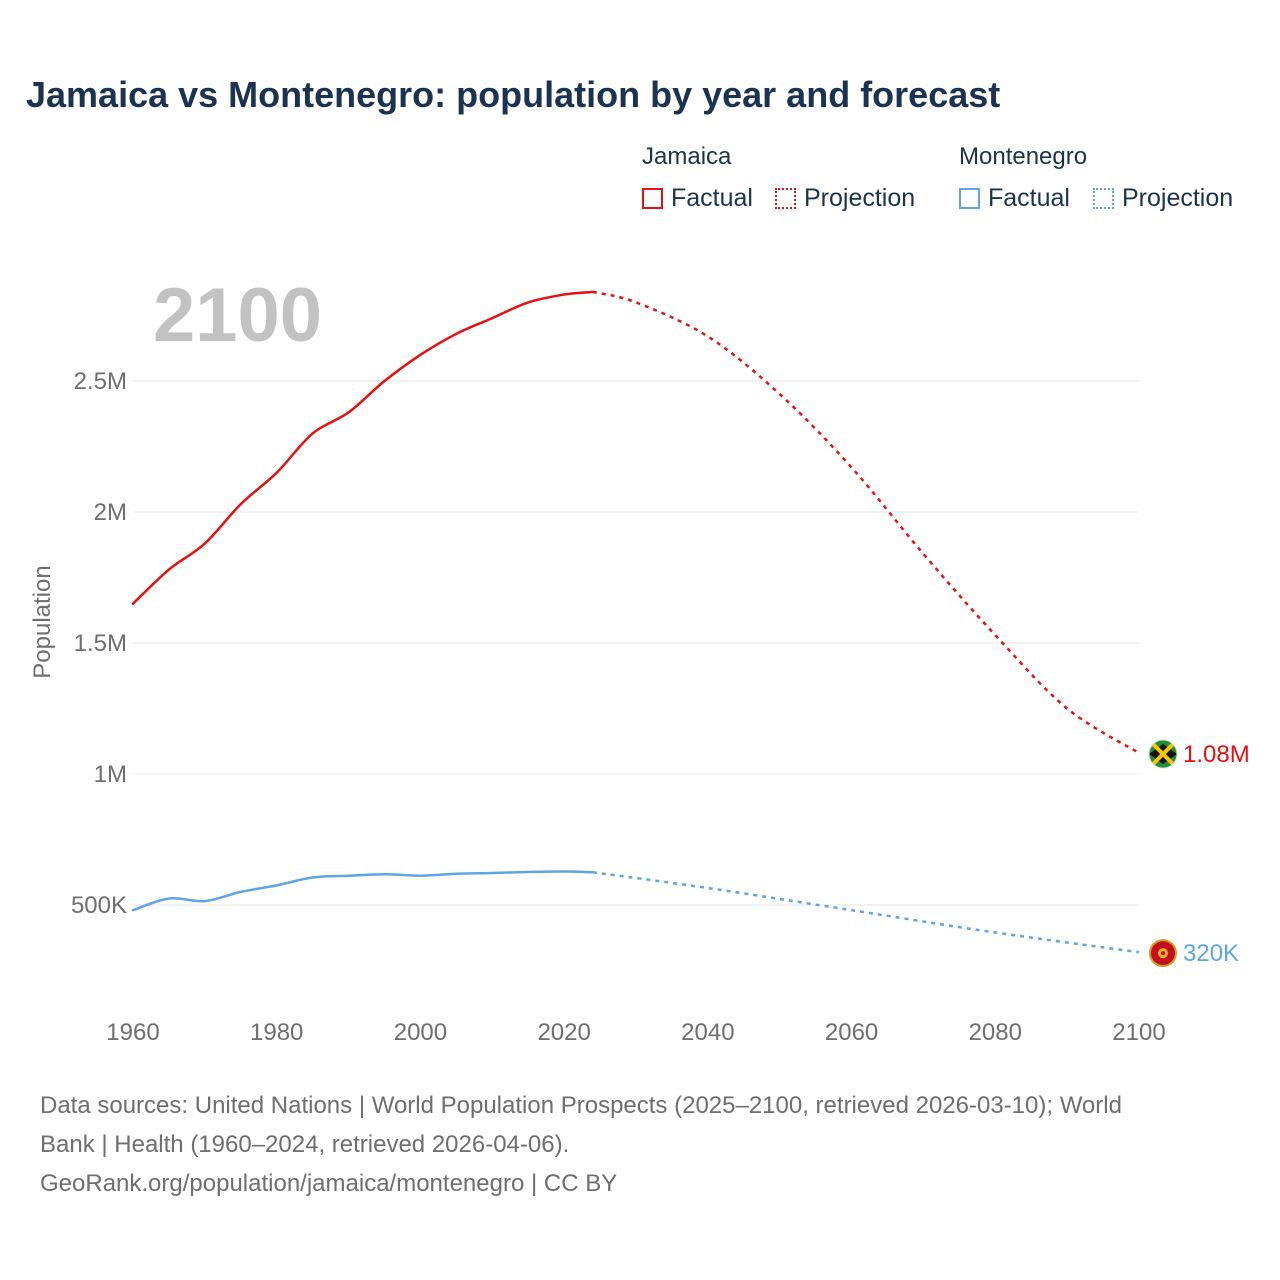 The width and height of the screenshot is (1280, 1280). I want to click on x-tick-label: 2020, so click(563, 1032).